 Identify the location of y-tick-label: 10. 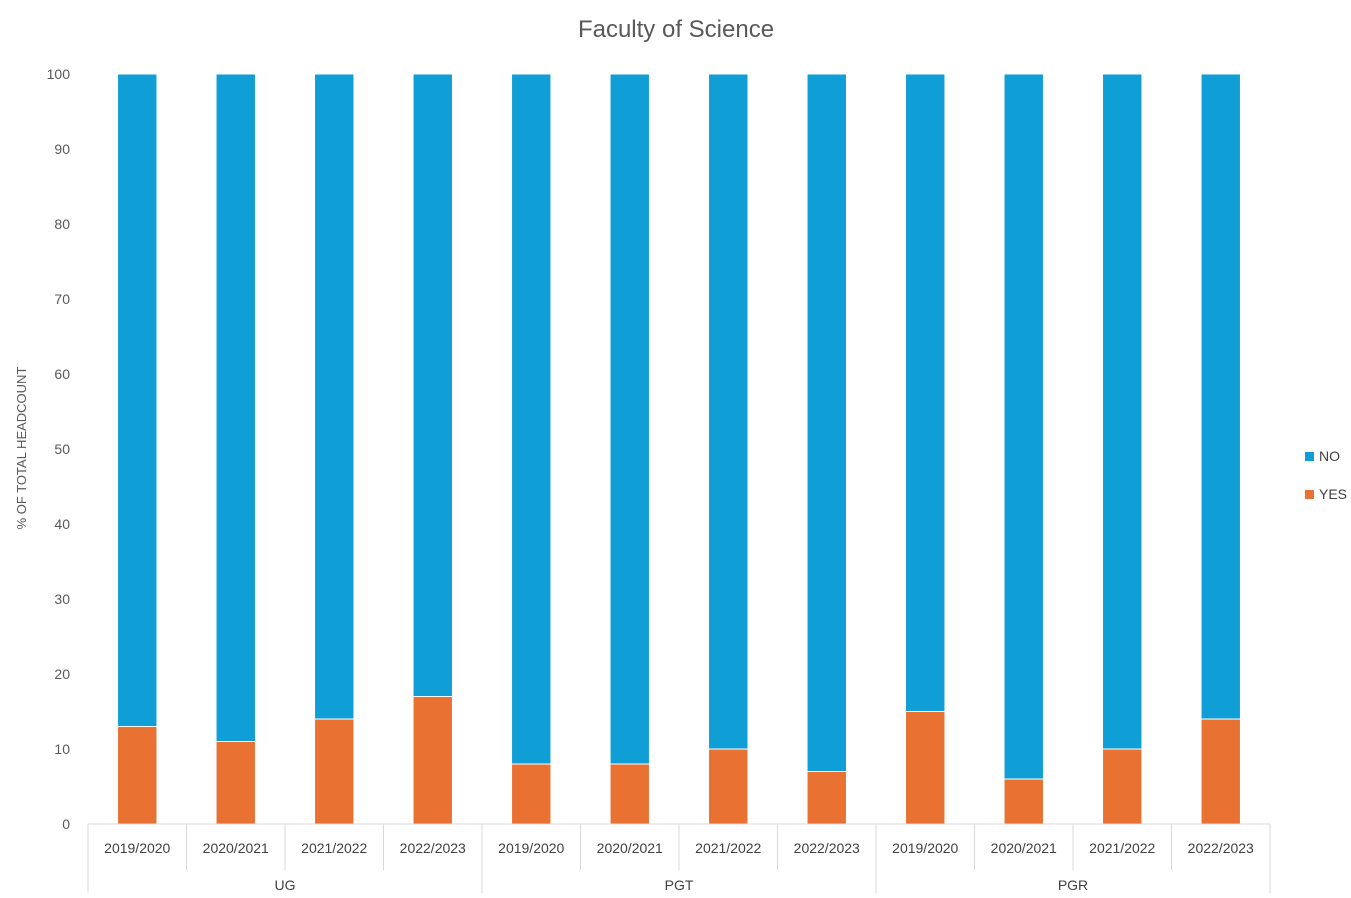
(62, 749).